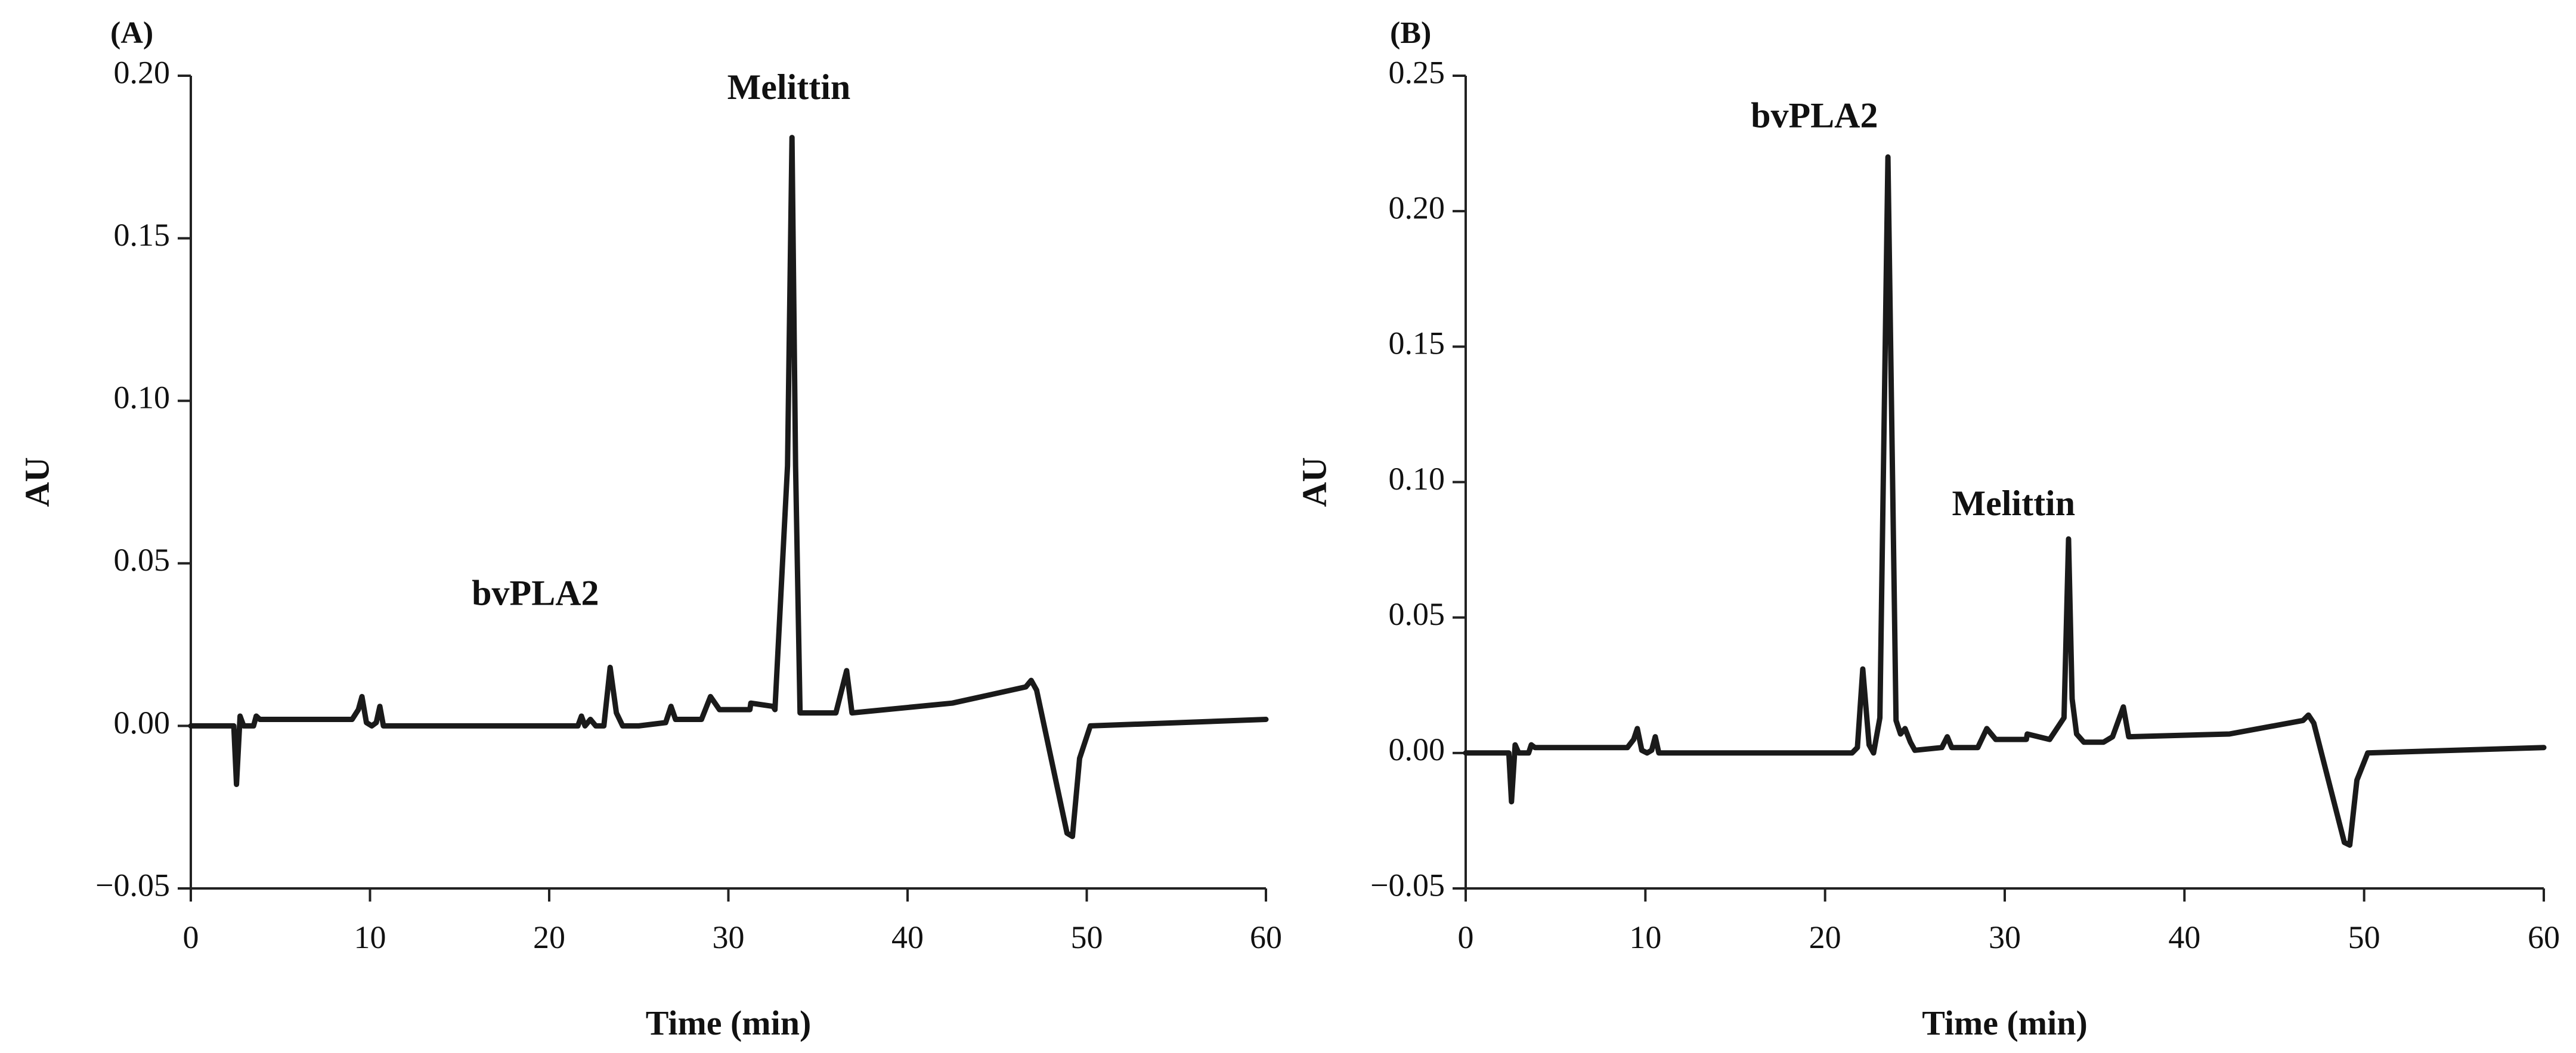 Image resolution: width=2576 pixels, height=1053 pixels. I want to click on chart-1-annotation-1: Melittin, so click(2014, 504).